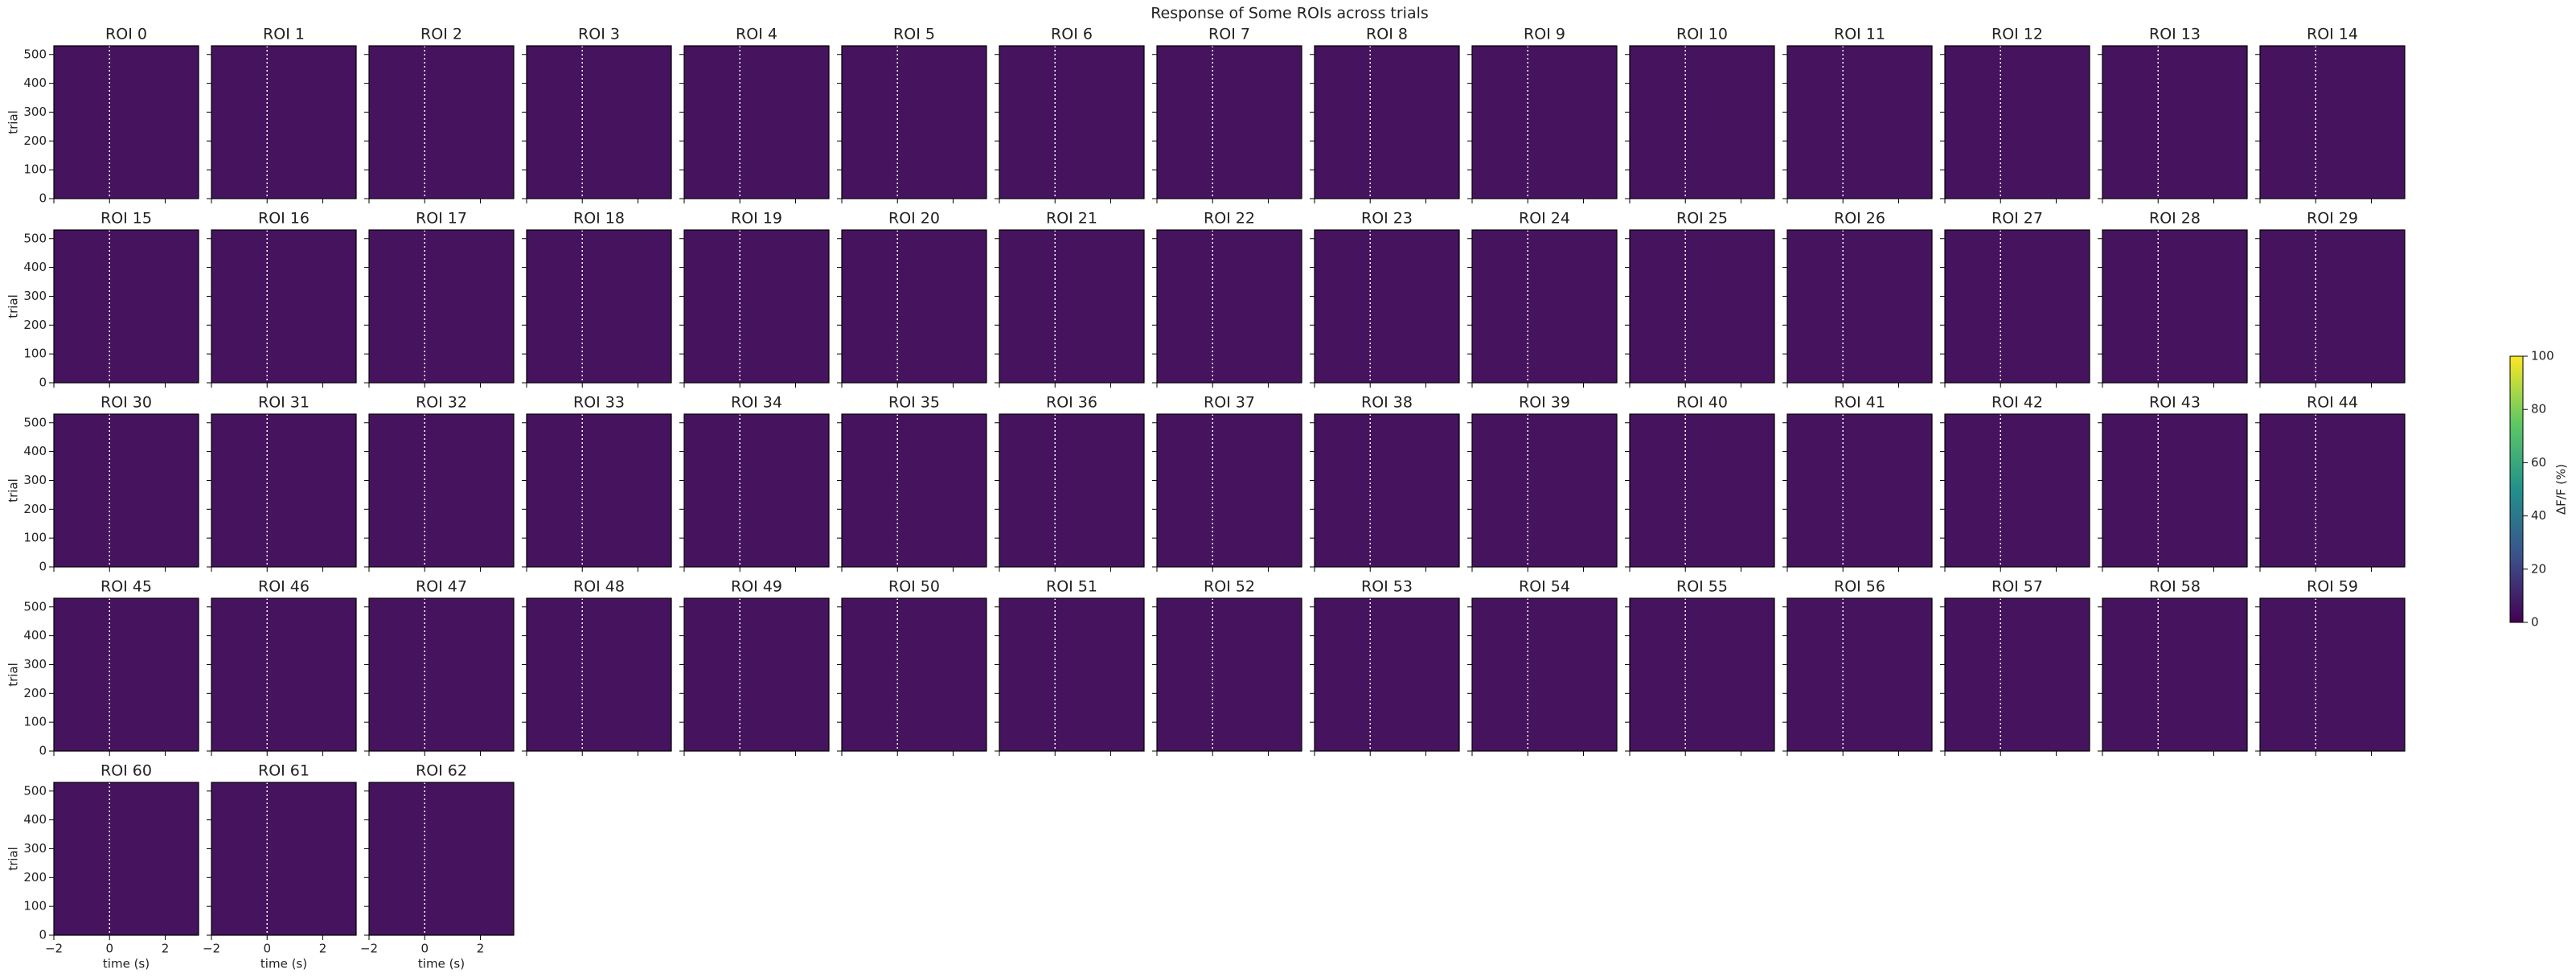 The height and width of the screenshot is (977, 2576). I want to click on panel-title: ROI 50, so click(914, 587).